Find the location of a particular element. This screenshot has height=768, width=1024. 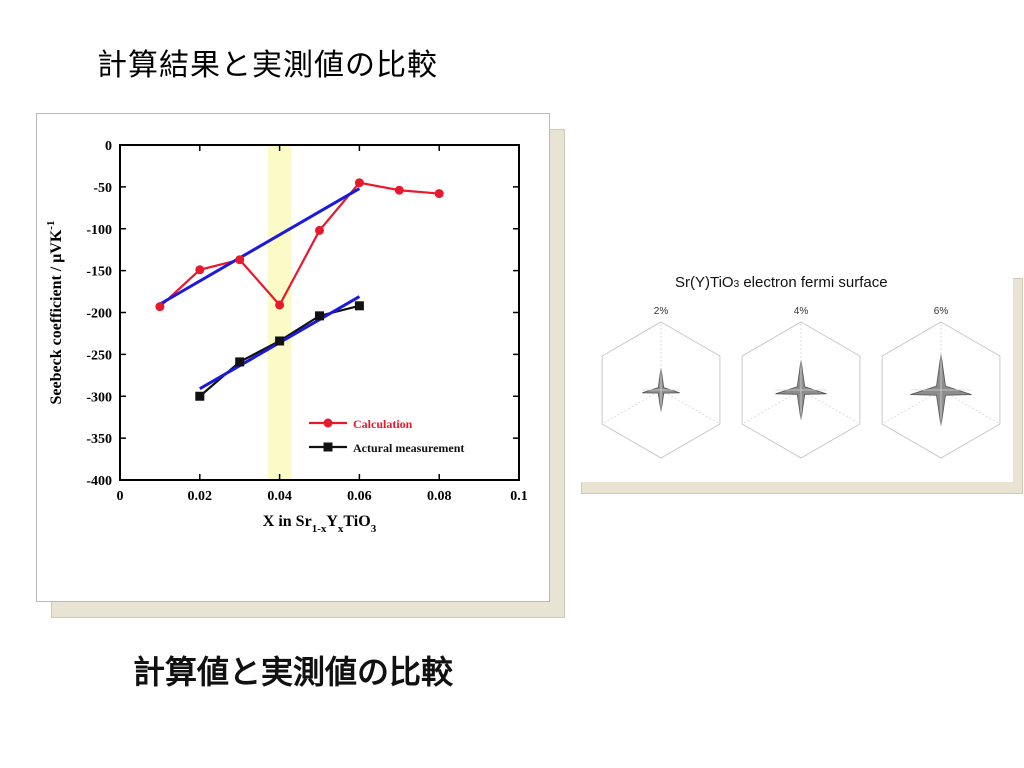

fermi-panel-label-2: 2% is located at coordinates (661, 311).